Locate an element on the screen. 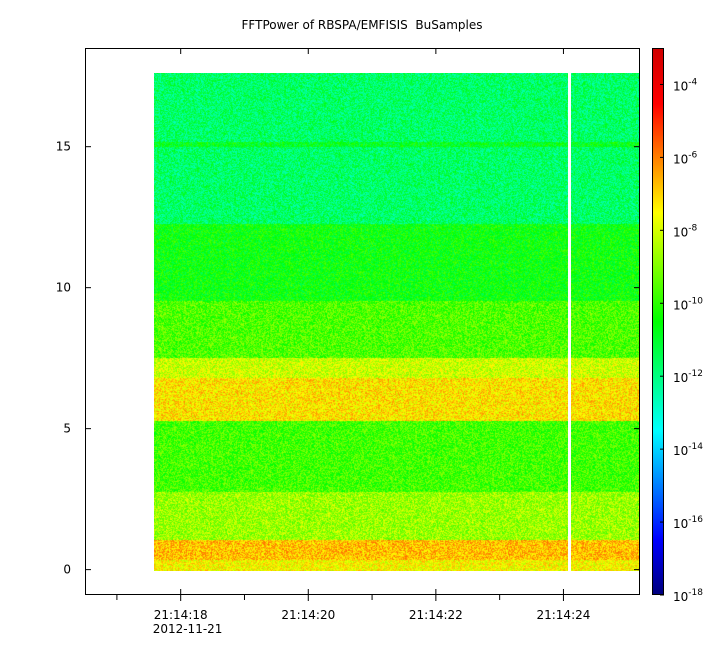  x-tick-label: 21:14:24 is located at coordinates (563, 615).